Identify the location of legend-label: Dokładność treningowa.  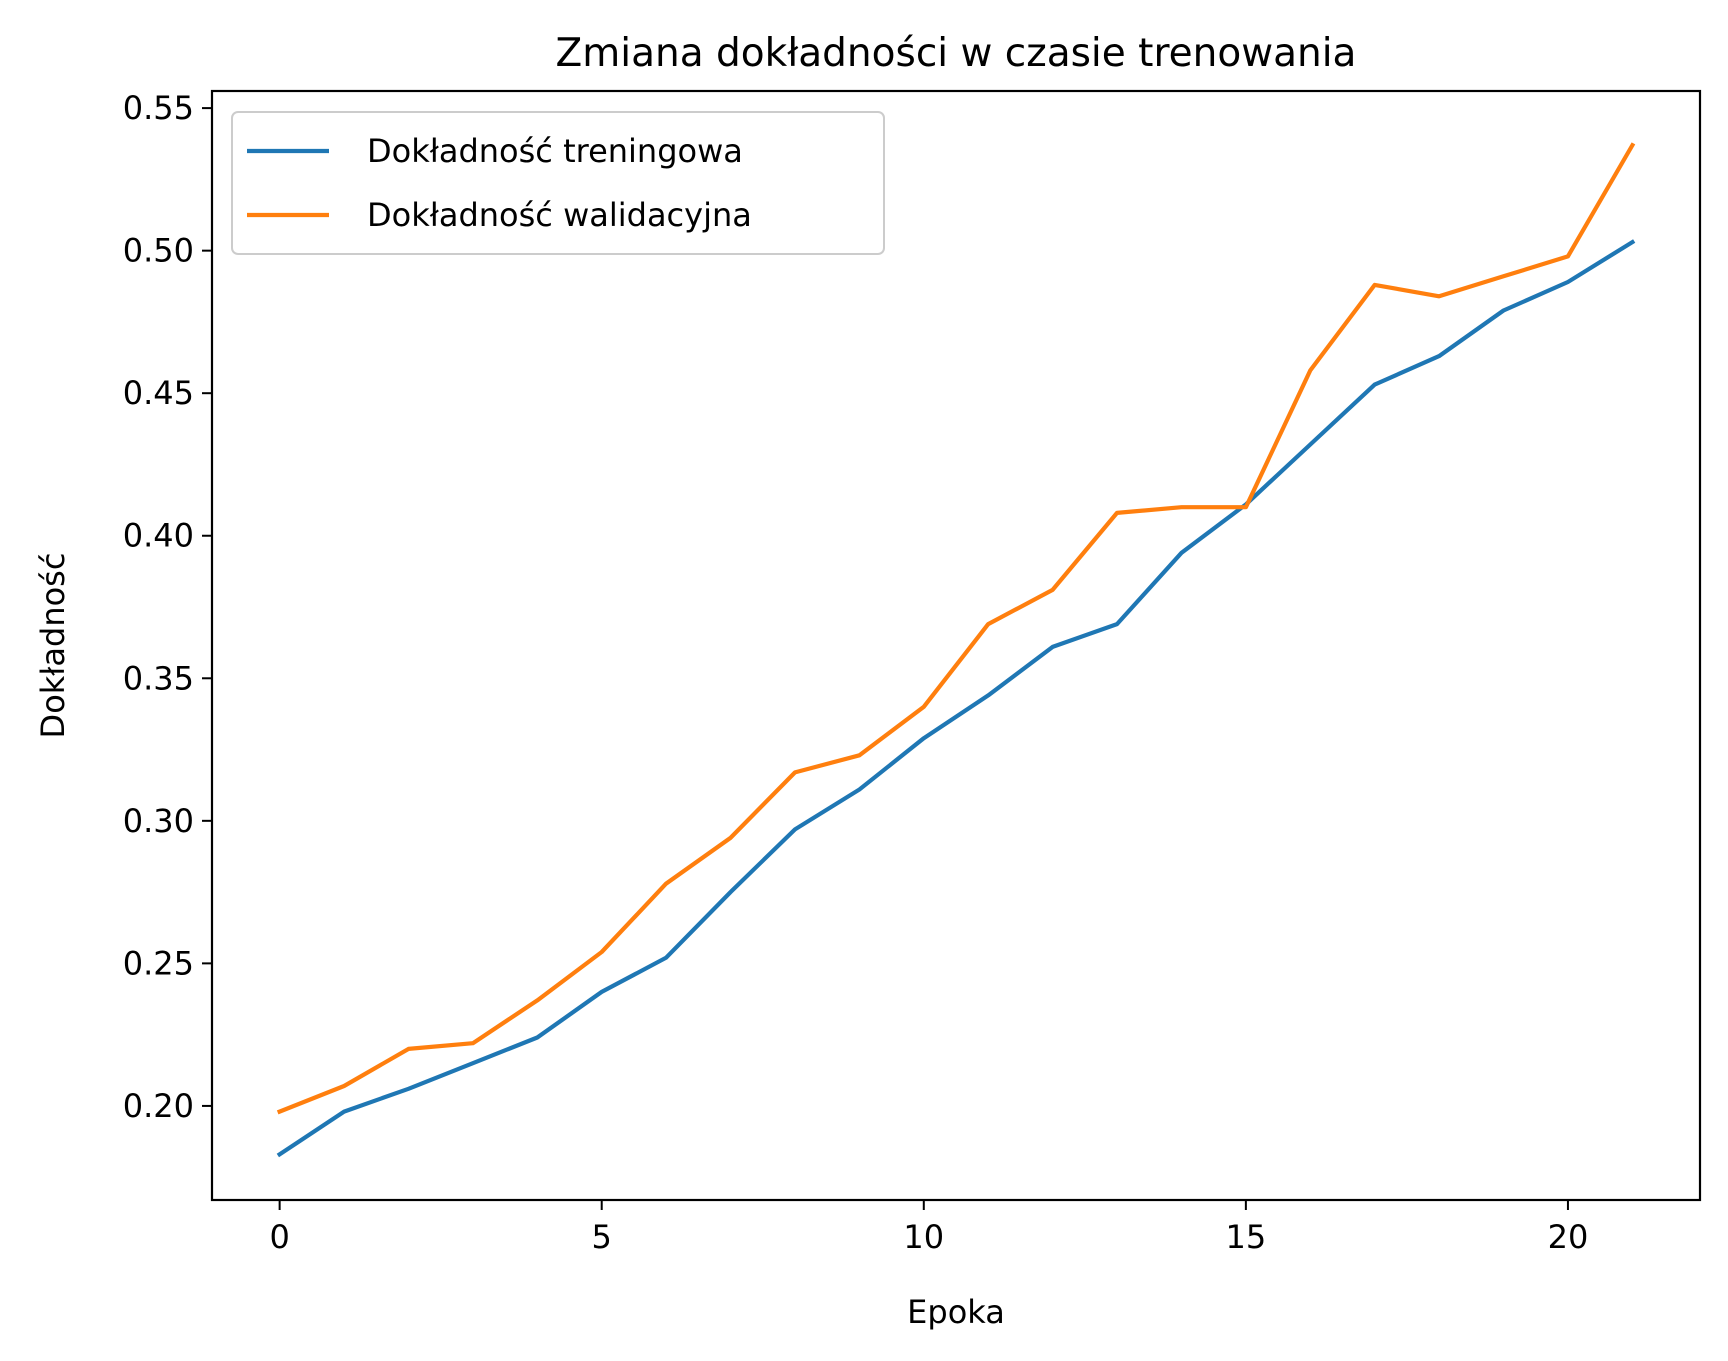
(555, 151).